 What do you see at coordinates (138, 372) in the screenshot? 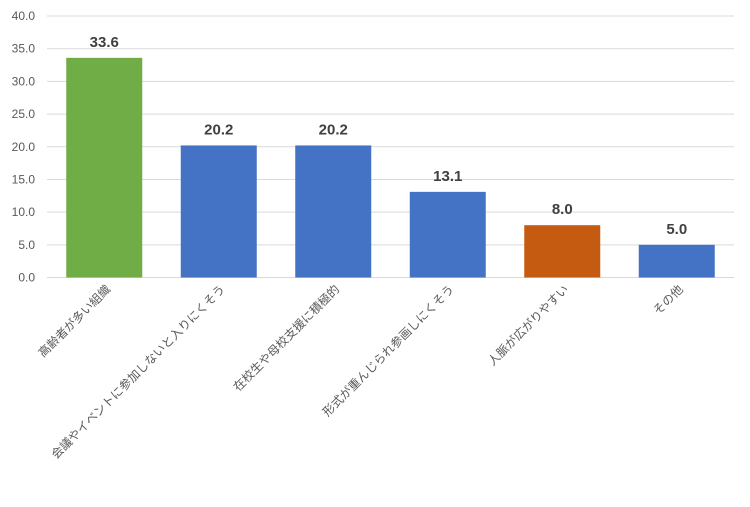
I see `x-category-label: 会議やイベントに参加しないと入りにくそう` at bounding box center [138, 372].